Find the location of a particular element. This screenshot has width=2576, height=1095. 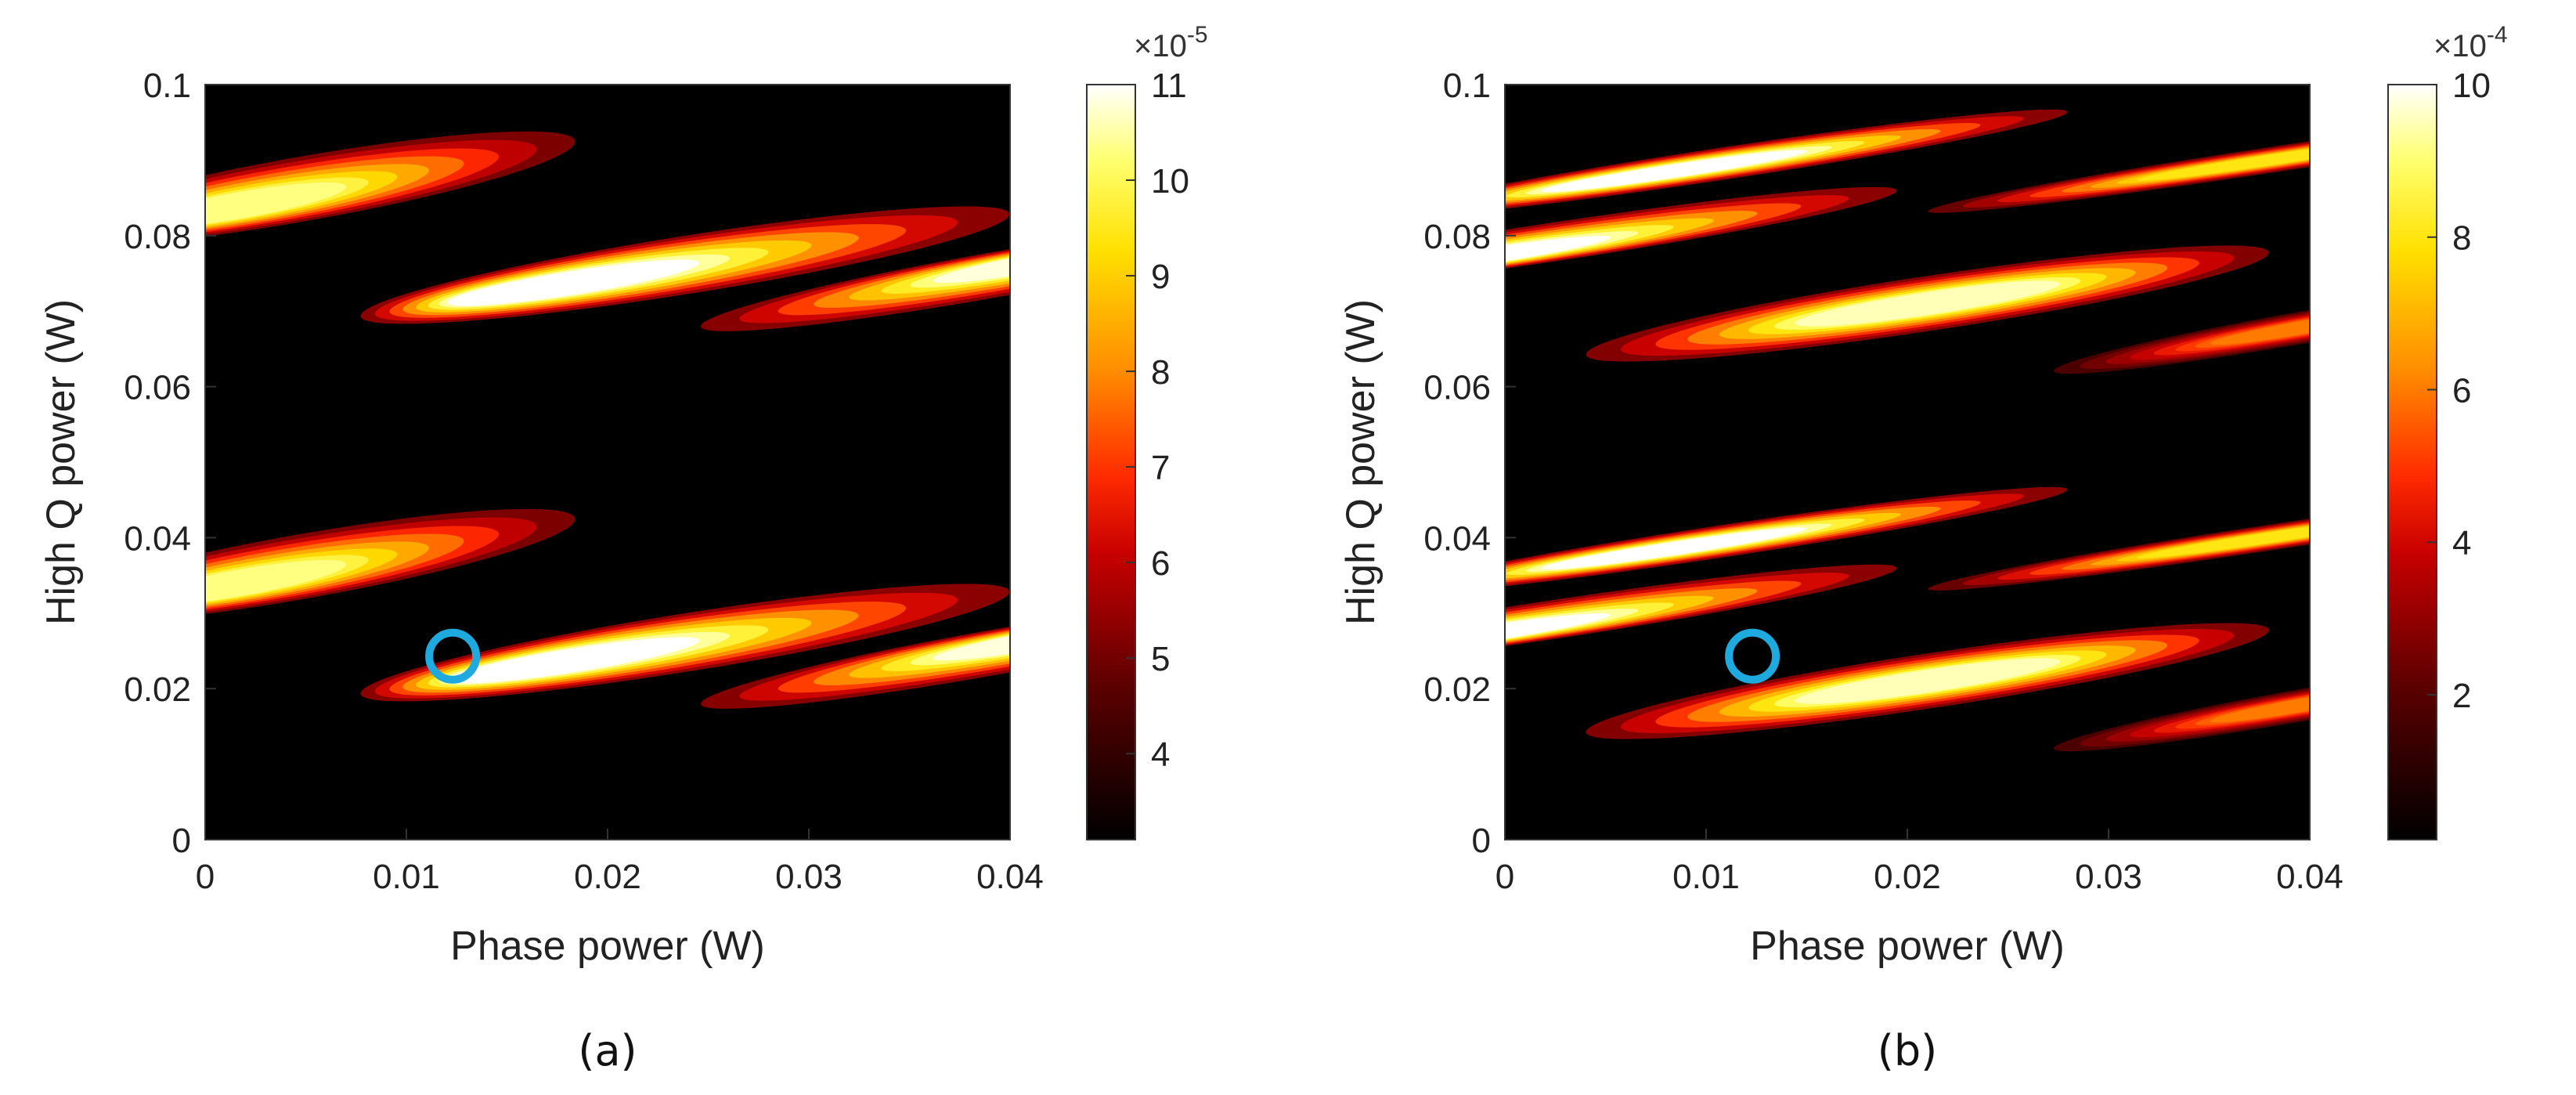

operating-point-marker-b is located at coordinates (1752, 656).